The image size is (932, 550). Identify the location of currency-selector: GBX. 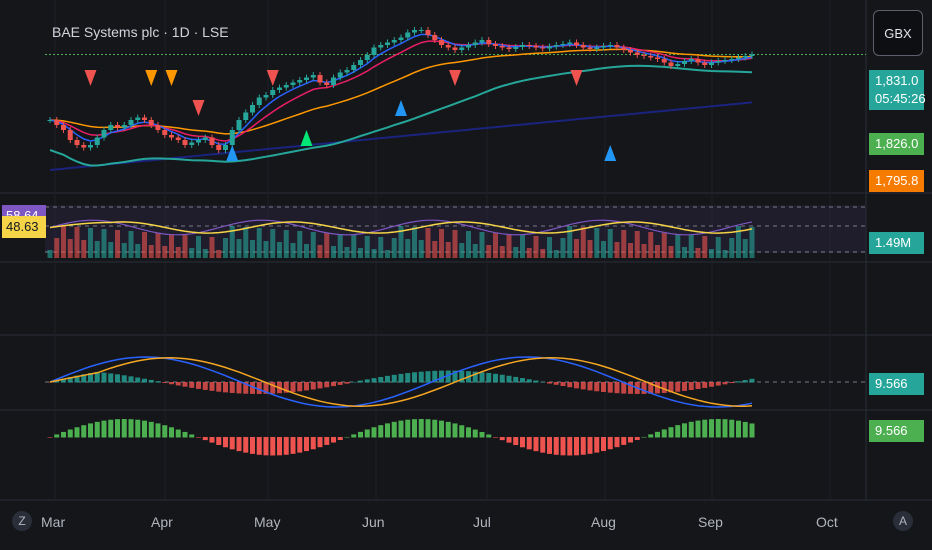
(898, 33).